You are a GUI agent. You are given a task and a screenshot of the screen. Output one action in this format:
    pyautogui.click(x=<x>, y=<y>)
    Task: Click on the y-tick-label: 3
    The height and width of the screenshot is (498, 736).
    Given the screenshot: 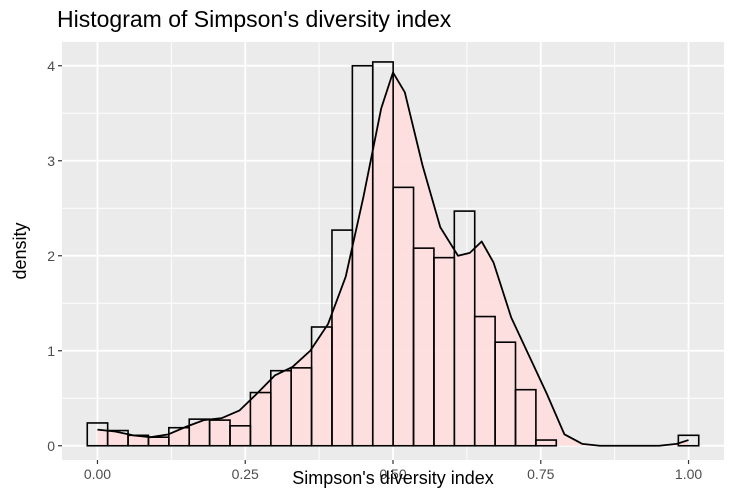 What is the action you would take?
    pyautogui.click(x=51, y=161)
    